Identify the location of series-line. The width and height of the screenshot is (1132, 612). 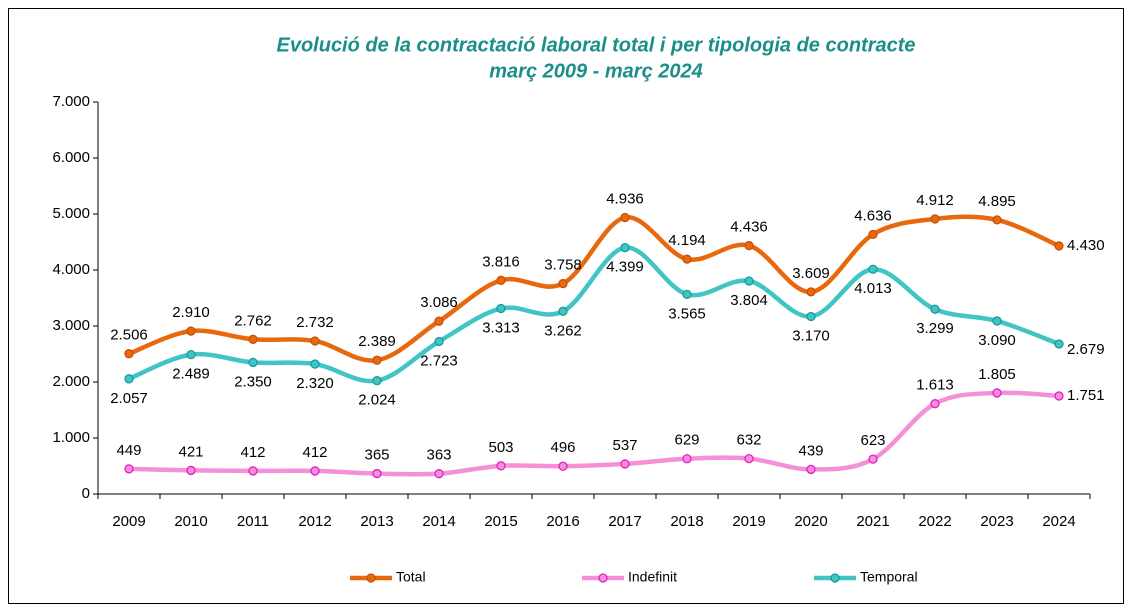
(594, 433).